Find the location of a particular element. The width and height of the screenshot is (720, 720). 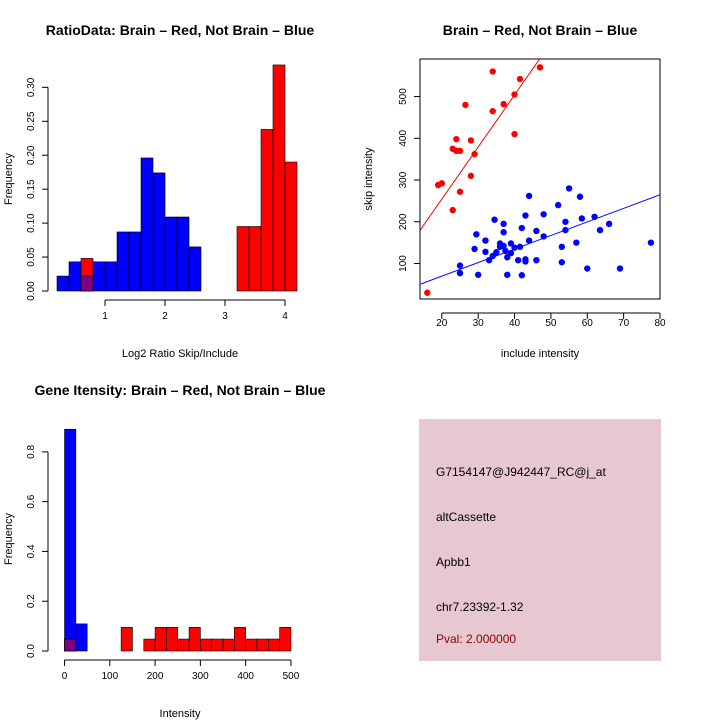

scatter-y-tick-label-3: 400 is located at coordinates (403, 138).